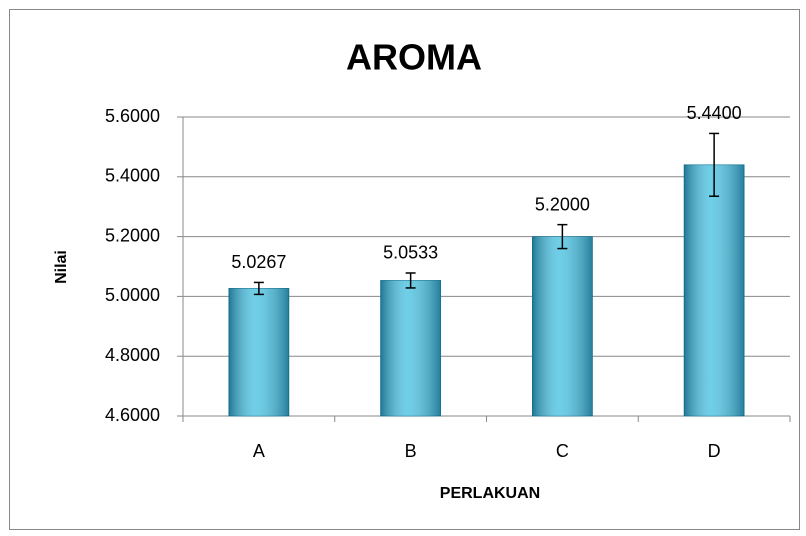 The height and width of the screenshot is (536, 806). I want to click on x-tick-label: B, so click(411, 451).